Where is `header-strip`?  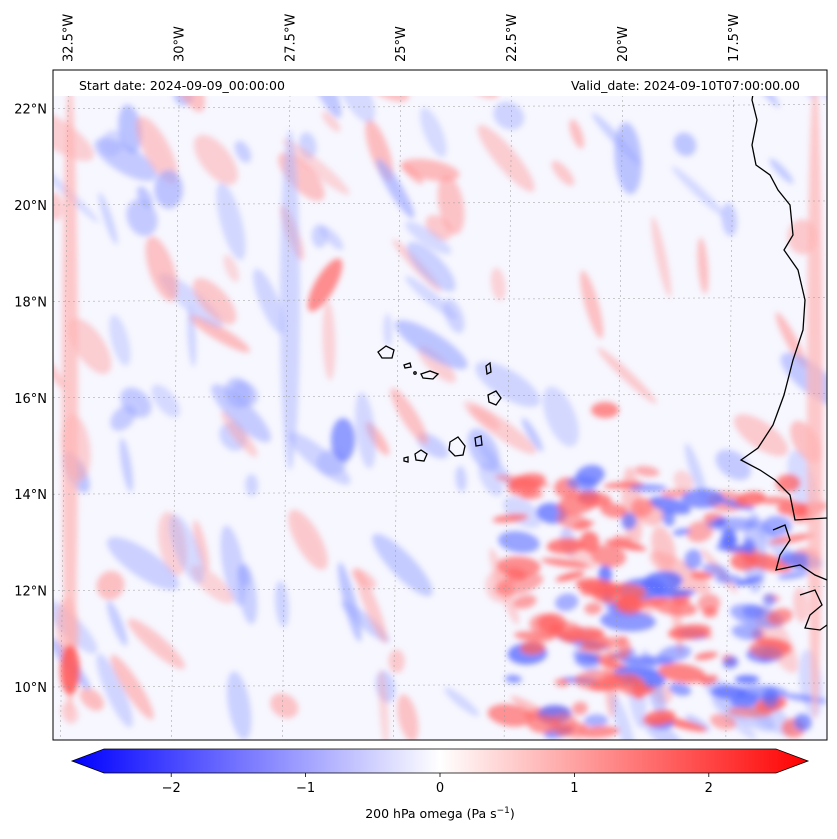 header-strip is located at coordinates (440, 83).